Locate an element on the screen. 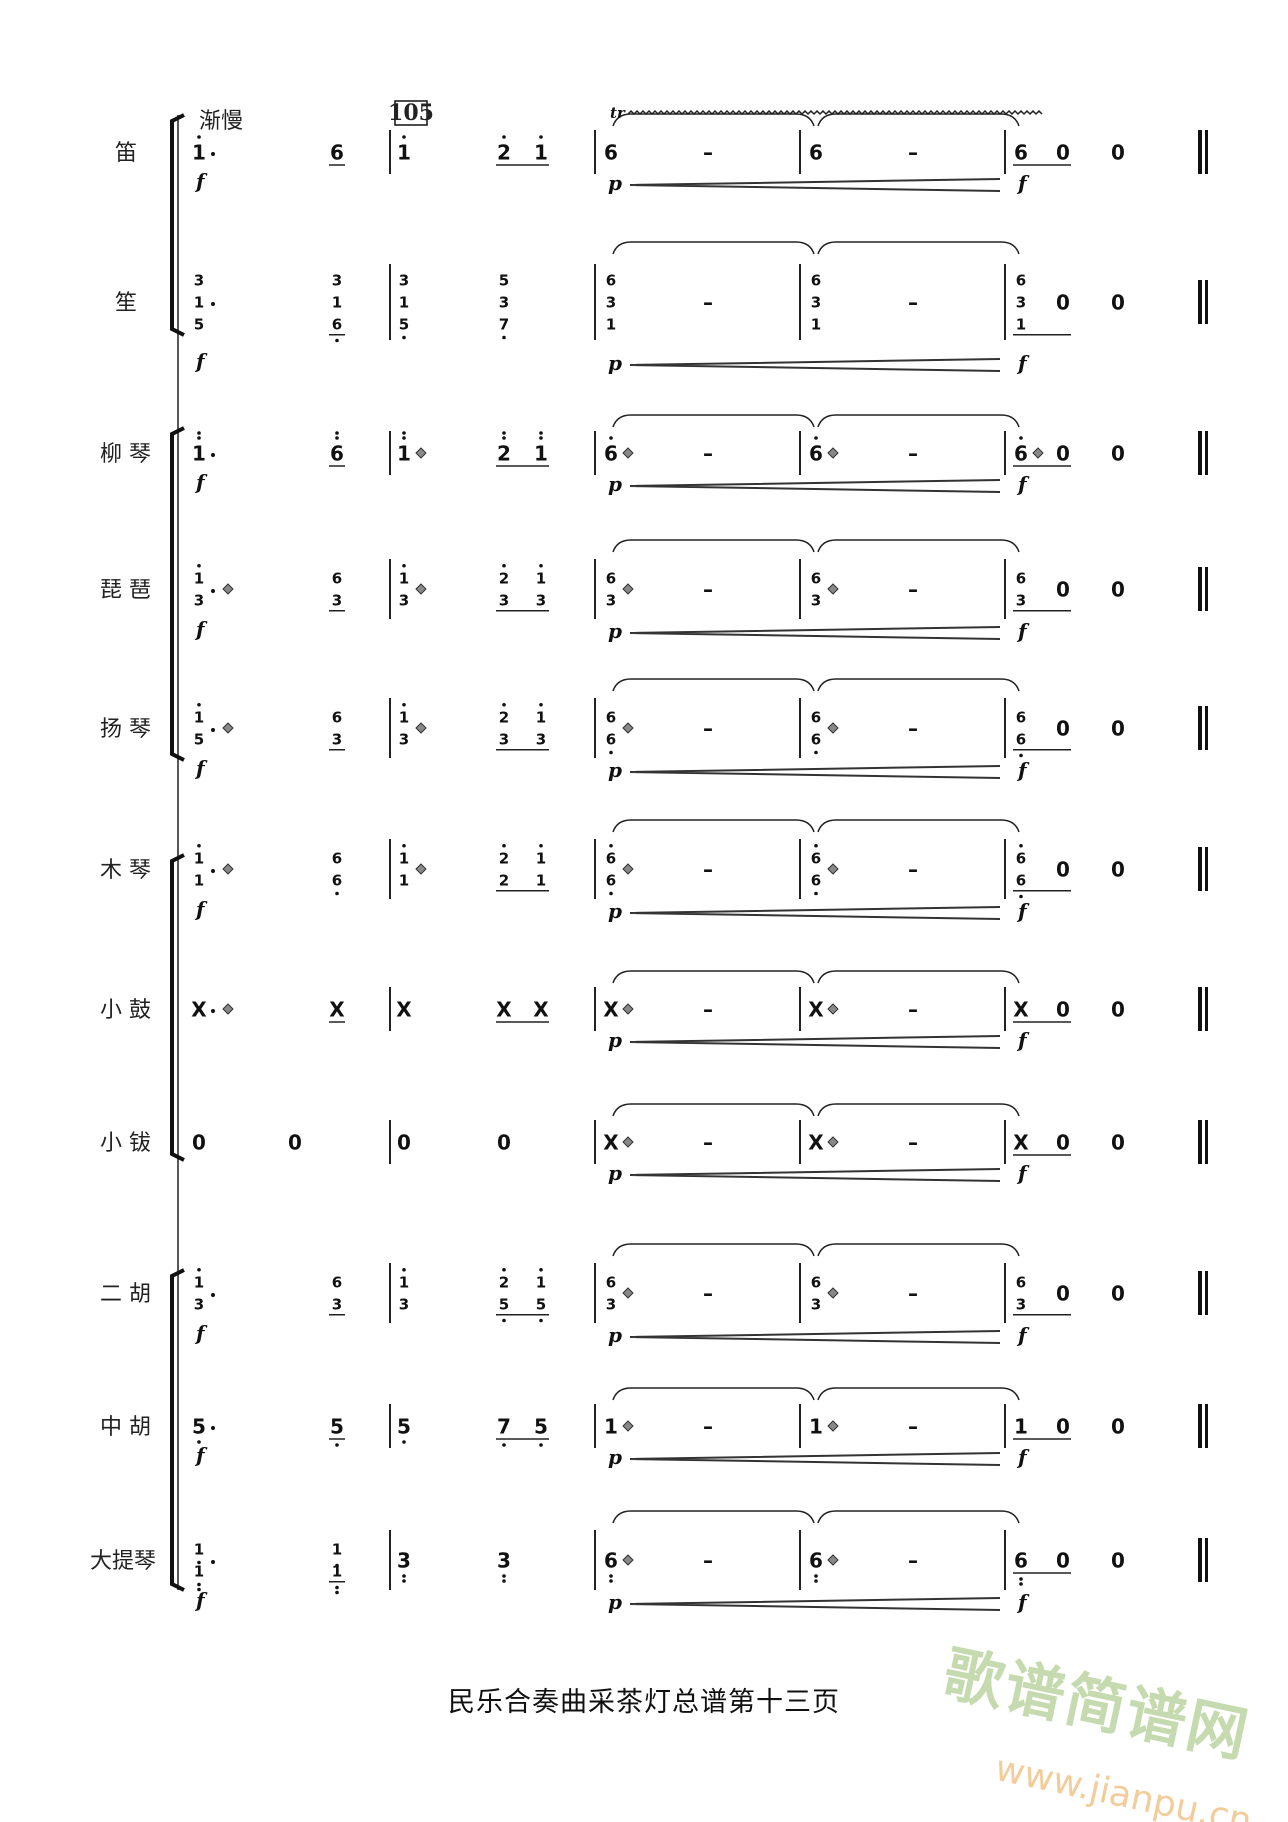 The height and width of the screenshot is (1822, 1288). page-footer: 民乐合奏曲采茶灯总谱第十三页 is located at coordinates (644, 1702).